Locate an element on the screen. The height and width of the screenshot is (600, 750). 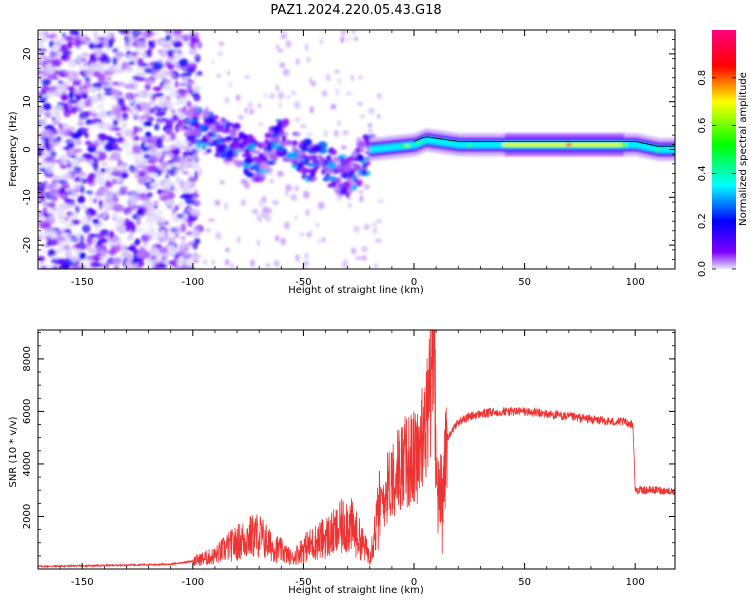
x-tick-label: -100 is located at coordinates (192, 582).